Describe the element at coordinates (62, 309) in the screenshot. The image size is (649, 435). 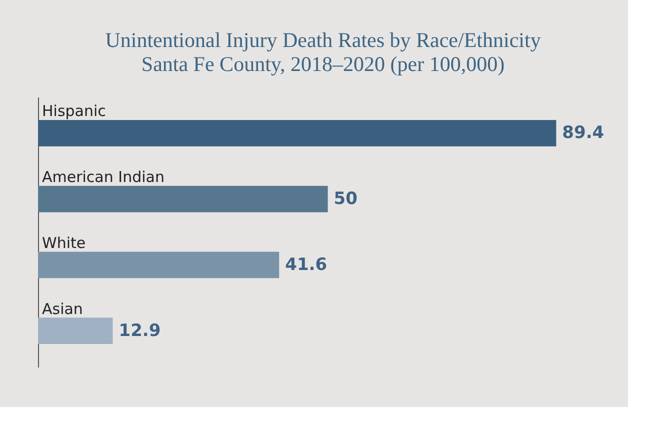
I see `y-tick-label: Asian` at that location.